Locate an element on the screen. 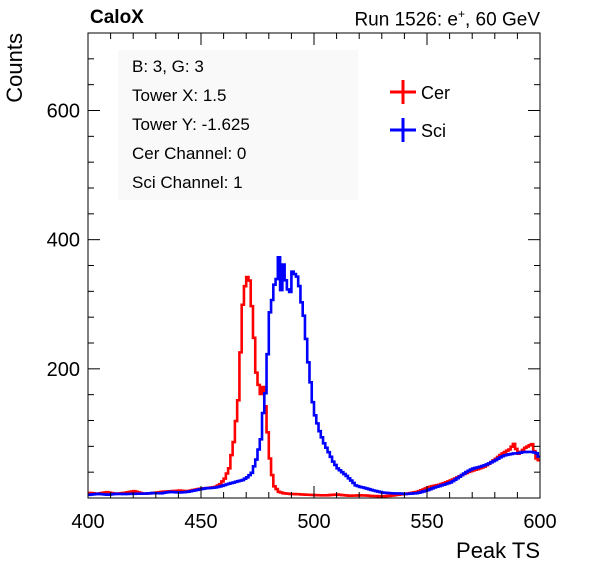 The height and width of the screenshot is (572, 596). y-tick-label: 400 is located at coordinates (63, 241).